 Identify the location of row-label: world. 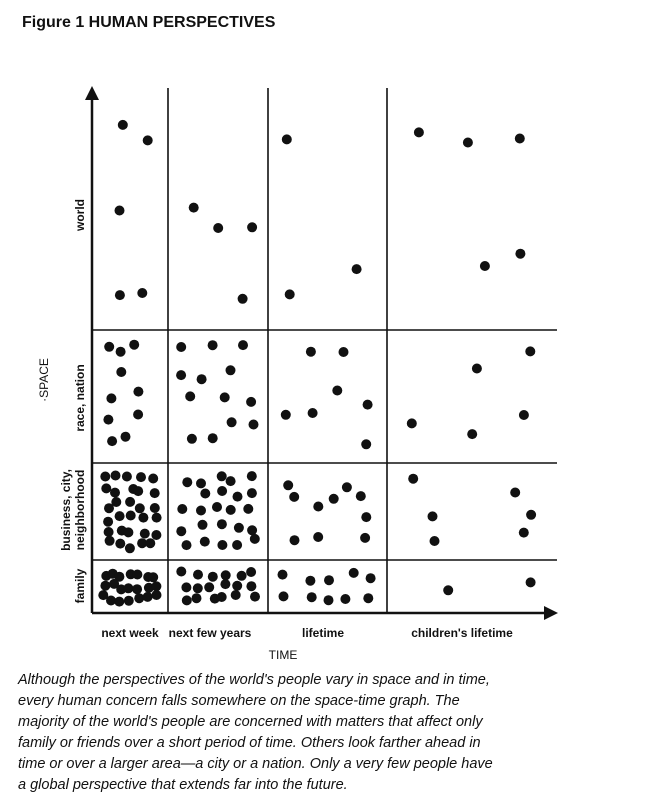
(80, 215).